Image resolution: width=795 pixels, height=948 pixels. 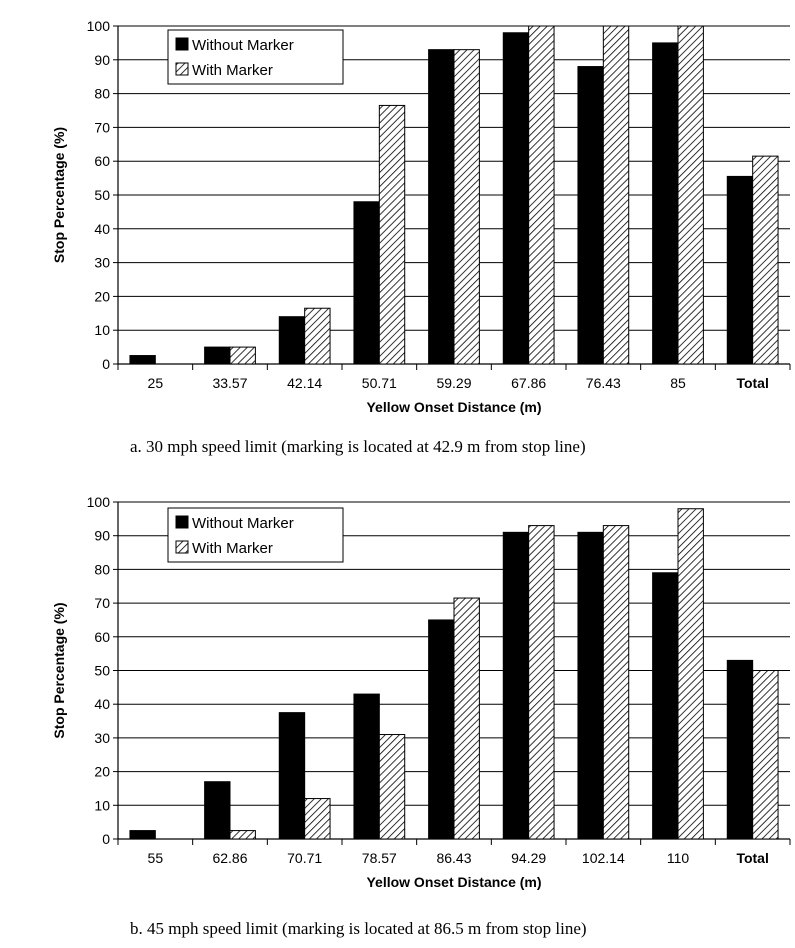 What do you see at coordinates (102, 330) in the screenshot?
I see `chart-a-y-tick-label: 10` at bounding box center [102, 330].